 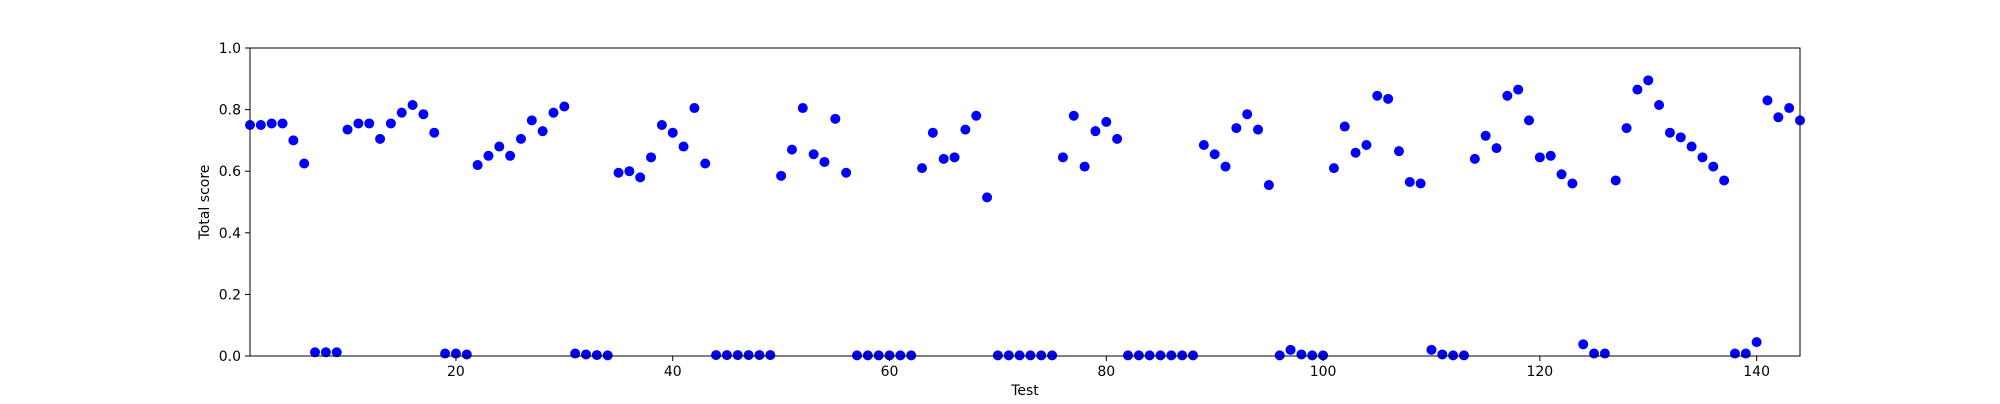 I want to click on y-tick-label: 0.2, so click(x=230, y=295).